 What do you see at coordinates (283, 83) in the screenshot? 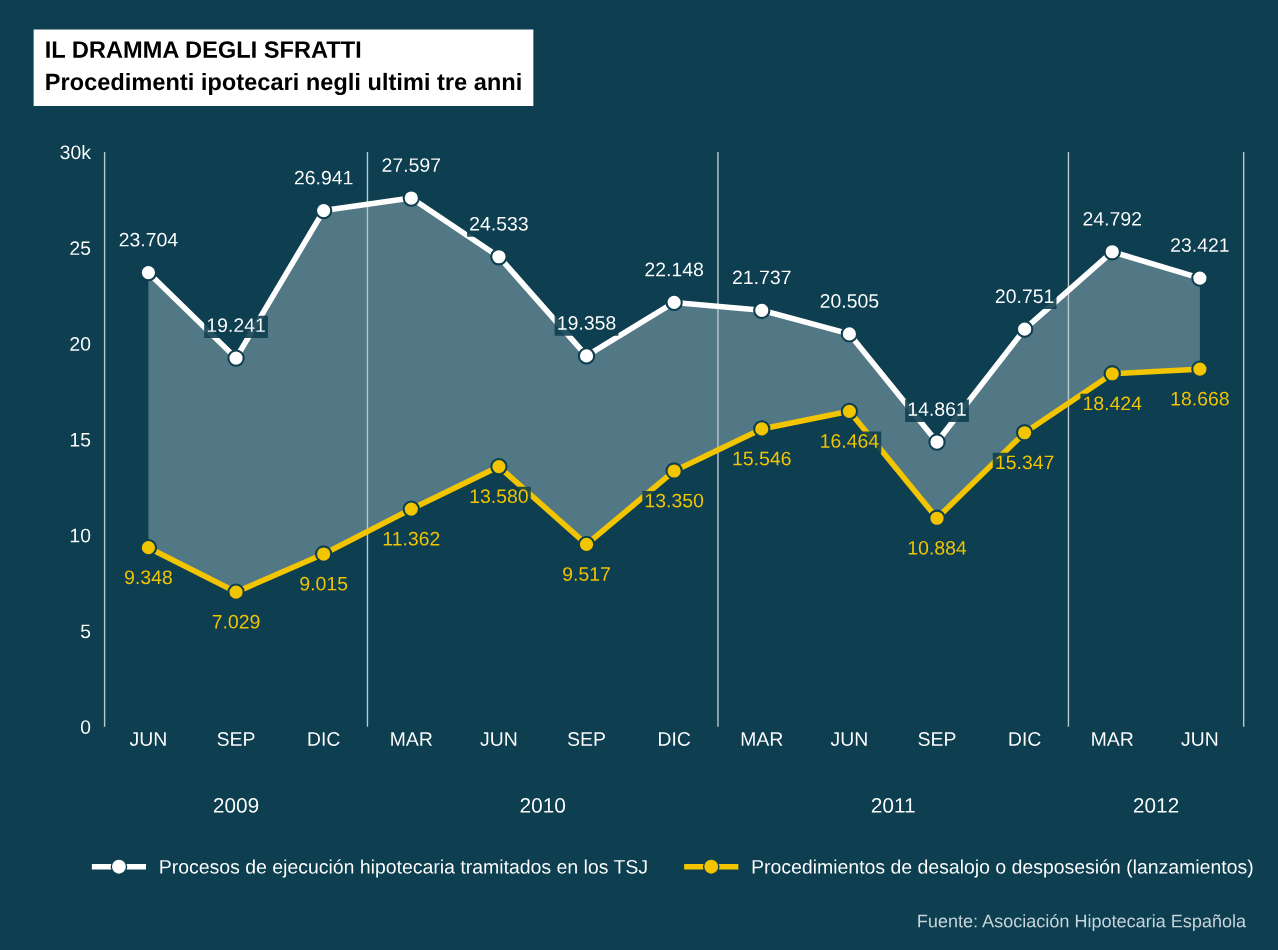
I see `chart-subtitle: Procedimenti ipotecari negli ultimi tre anni` at bounding box center [283, 83].